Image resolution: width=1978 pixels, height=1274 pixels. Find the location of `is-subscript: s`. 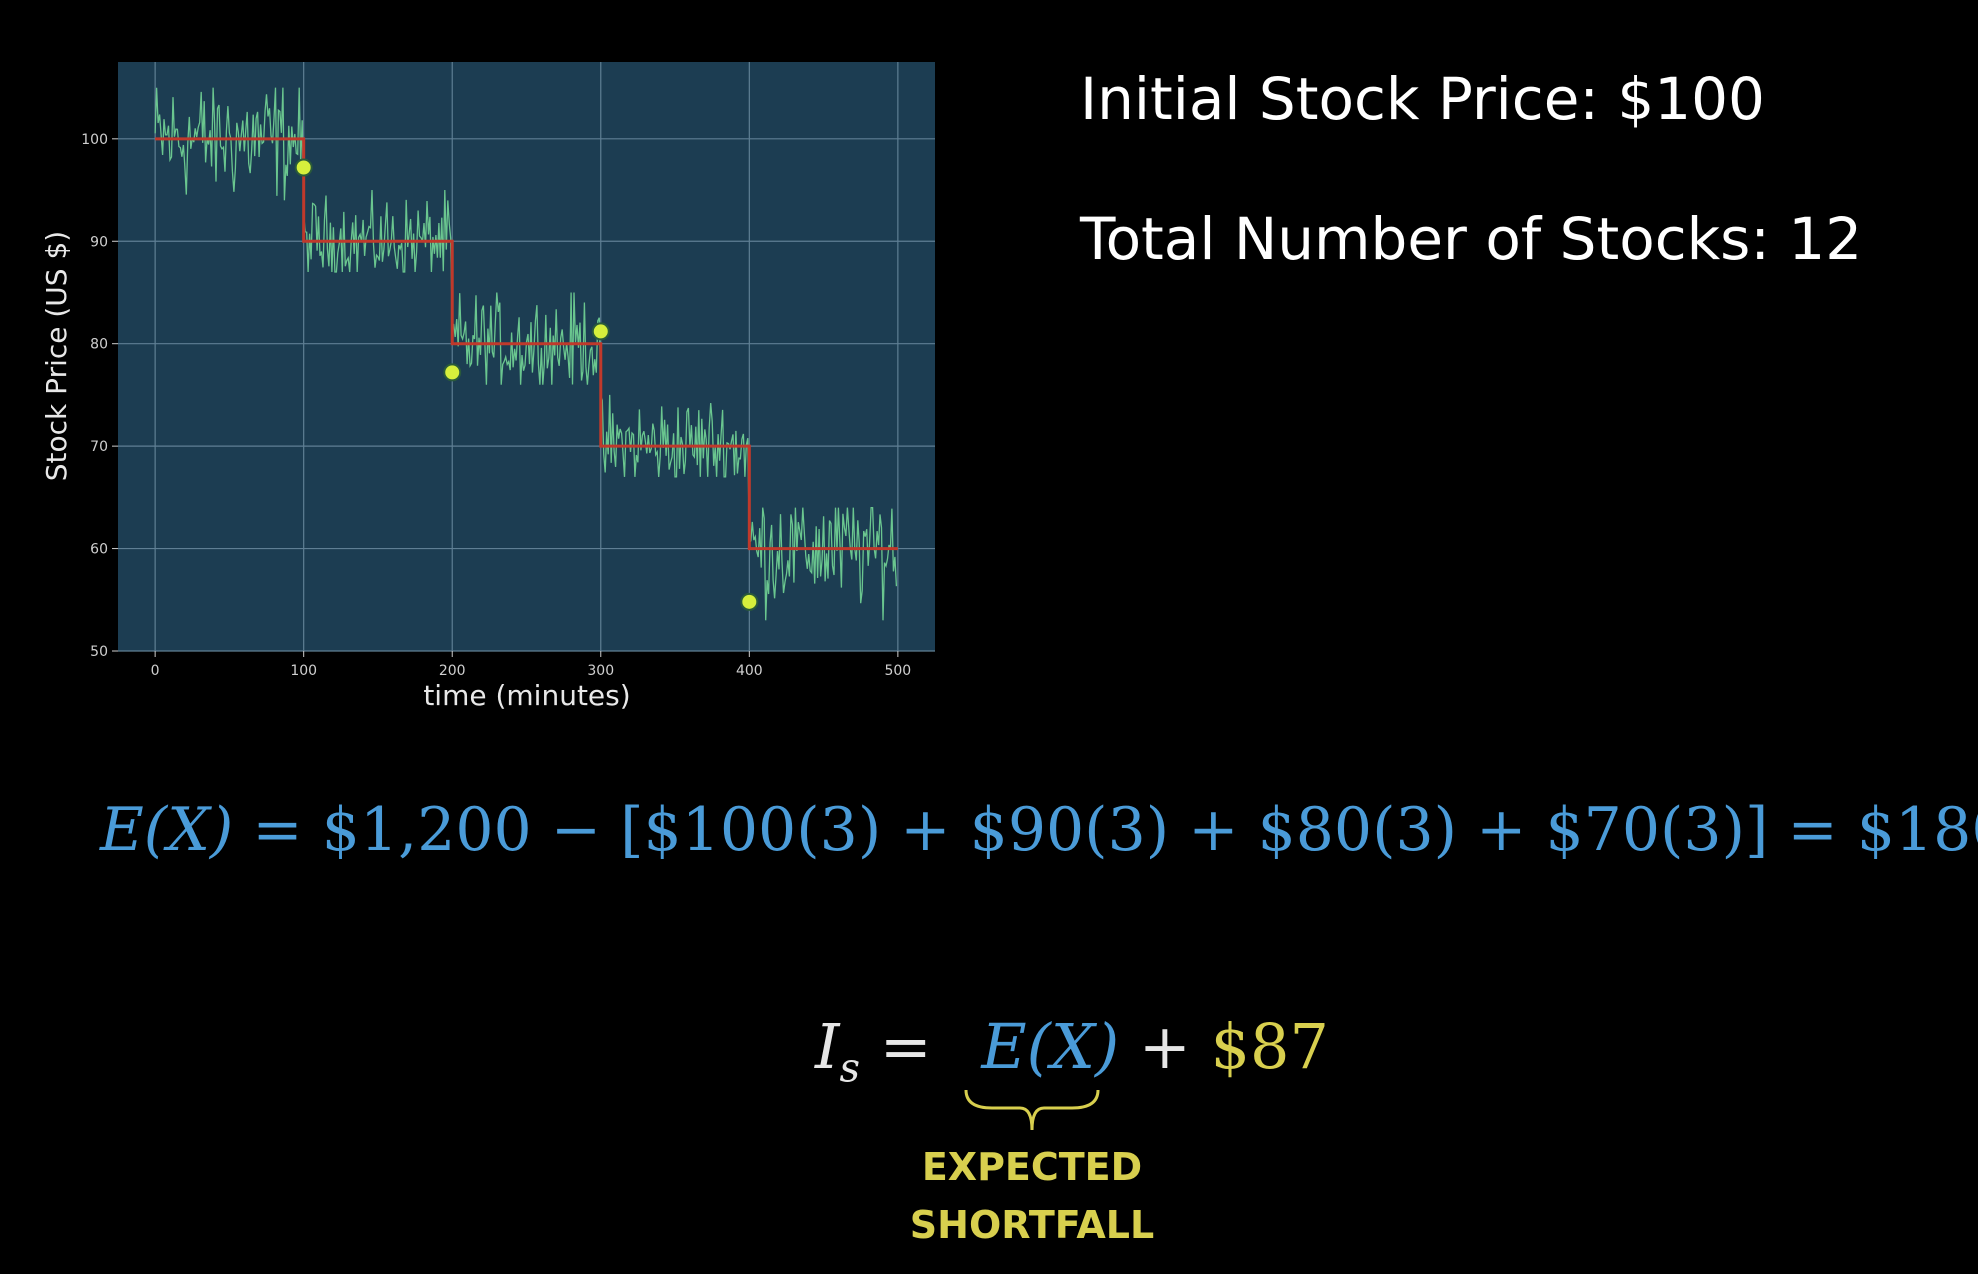

is-subscript: s is located at coordinates (850, 1068).